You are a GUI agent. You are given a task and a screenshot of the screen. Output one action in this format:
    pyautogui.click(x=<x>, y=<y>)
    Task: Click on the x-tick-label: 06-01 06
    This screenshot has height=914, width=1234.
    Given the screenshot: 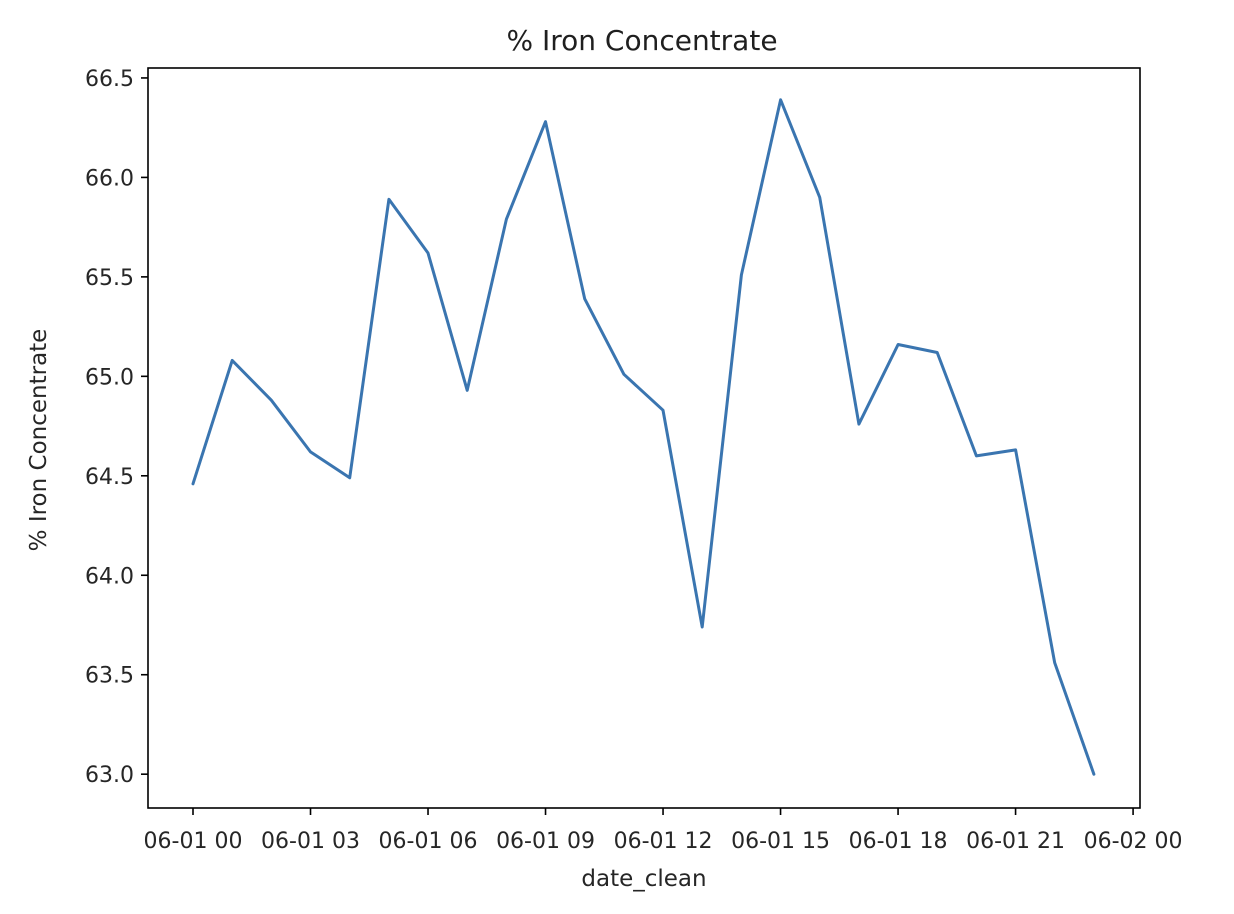 What is the action you would take?
    pyautogui.click(x=428, y=841)
    